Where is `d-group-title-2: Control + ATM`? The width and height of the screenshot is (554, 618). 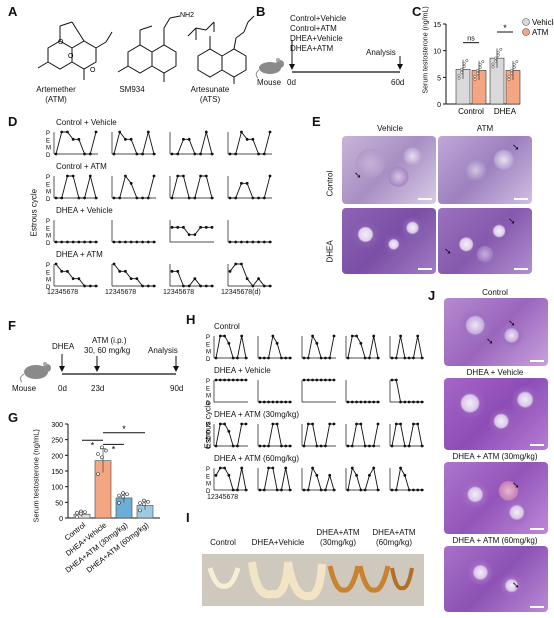
d-group-title-2: Control + ATM is located at coordinates (81, 166).